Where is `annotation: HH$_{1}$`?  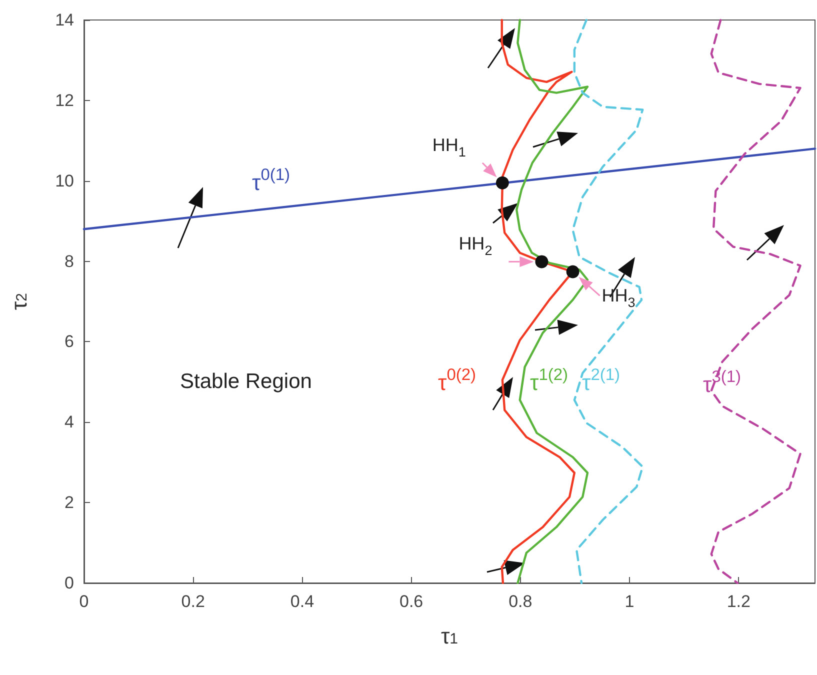
annotation: HH$_{1}$ is located at coordinates (449, 147).